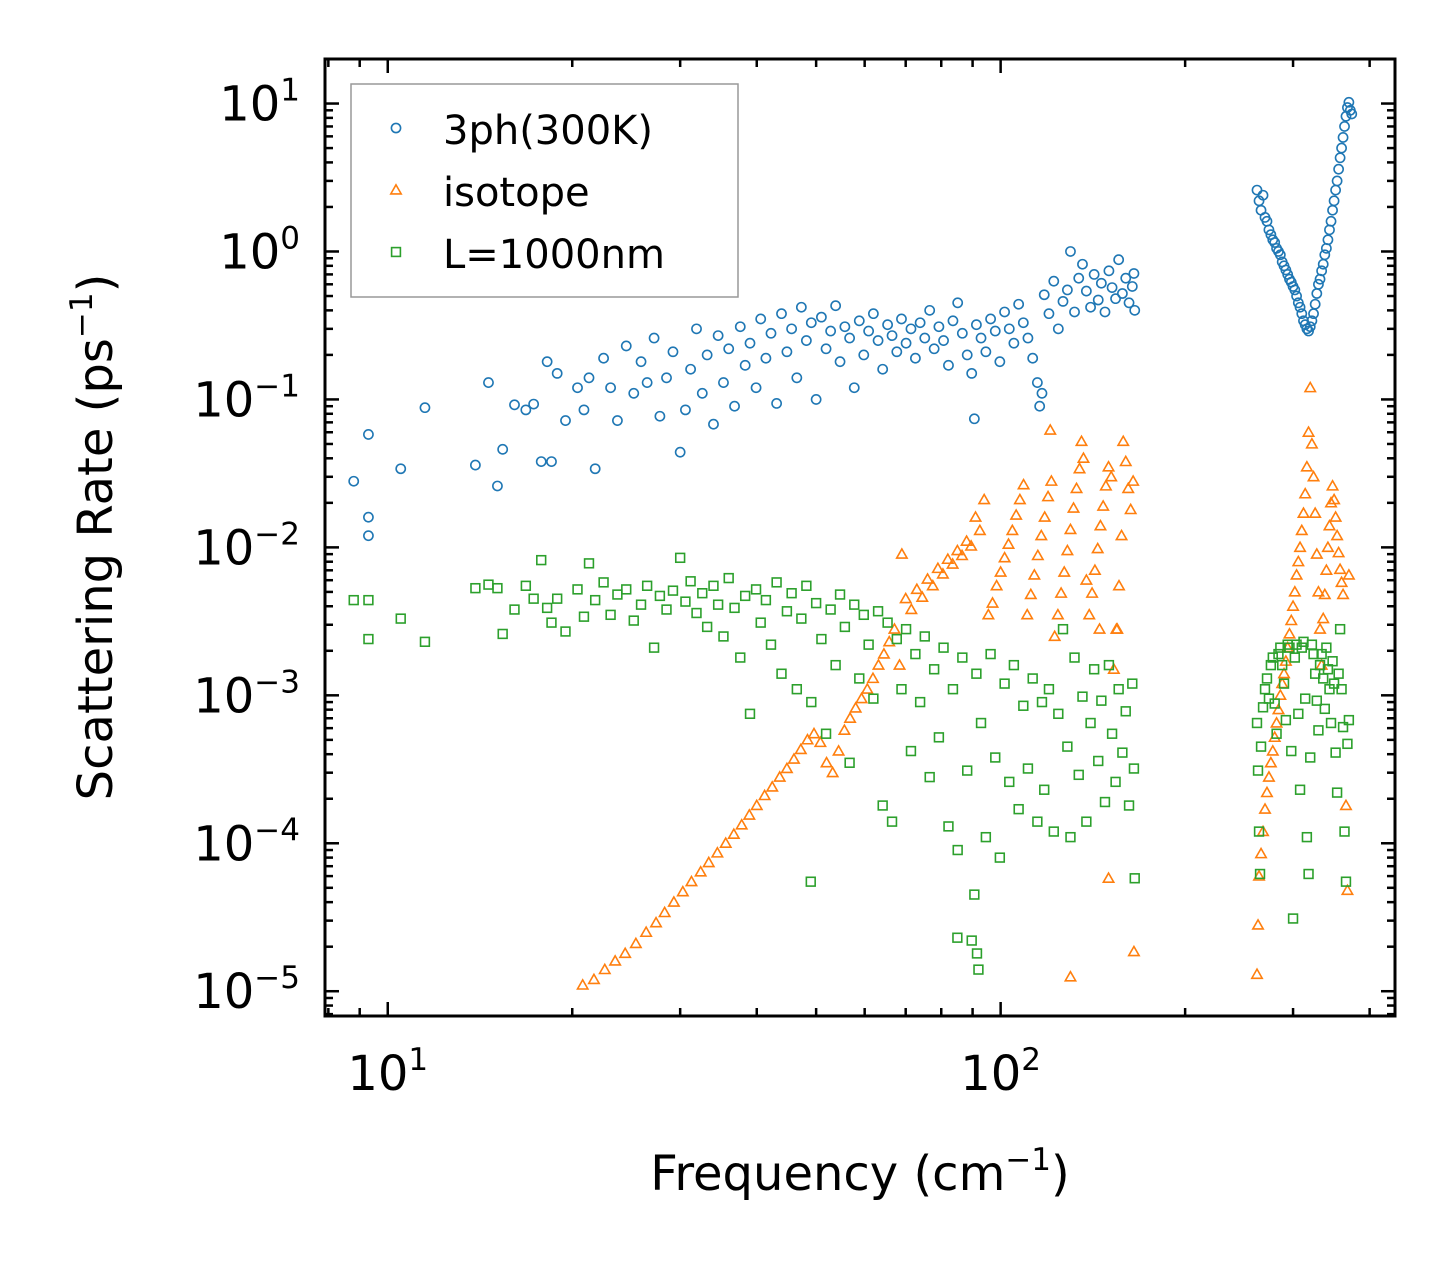 The image size is (1455, 1265). What do you see at coordinates (418, 1060) in the screenshot?
I see `x-tick-sup: 1` at bounding box center [418, 1060].